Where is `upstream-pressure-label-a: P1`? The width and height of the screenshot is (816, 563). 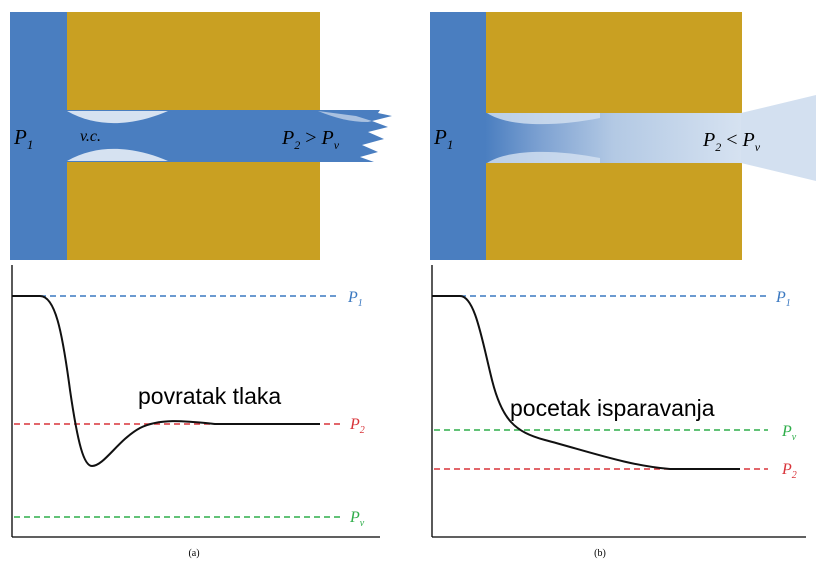 upstream-pressure-label-a: P1 is located at coordinates (23, 138).